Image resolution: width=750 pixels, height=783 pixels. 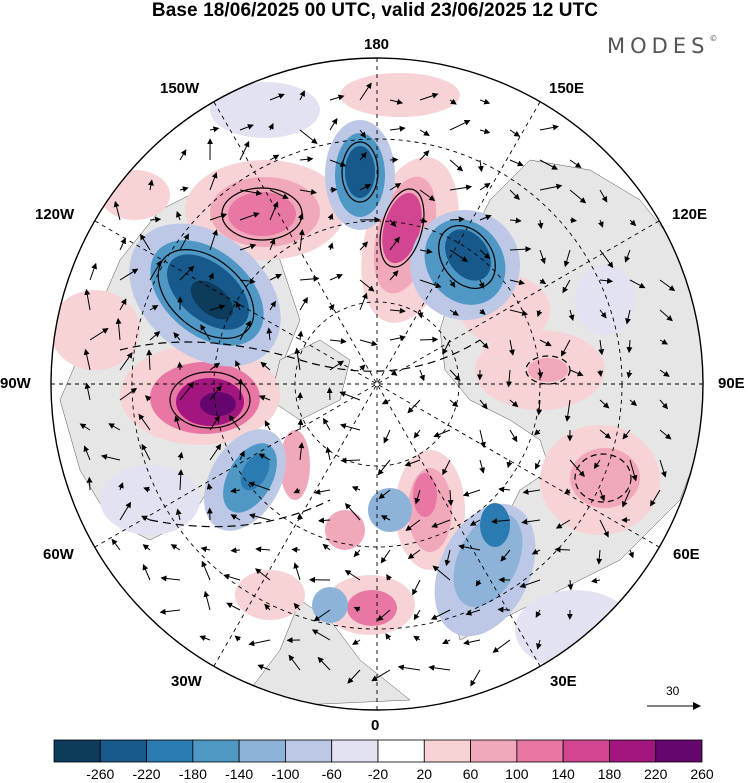 I want to click on colorbar, so click(x=378, y=751).